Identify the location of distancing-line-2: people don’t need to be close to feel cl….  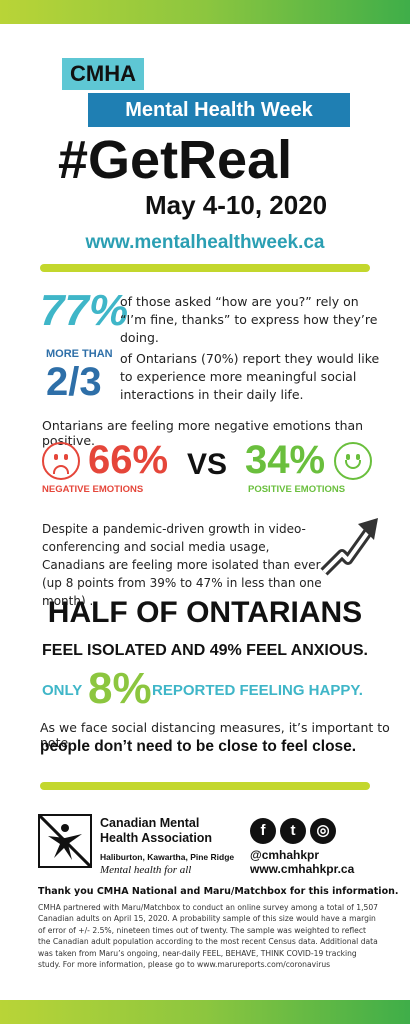
(198, 746).